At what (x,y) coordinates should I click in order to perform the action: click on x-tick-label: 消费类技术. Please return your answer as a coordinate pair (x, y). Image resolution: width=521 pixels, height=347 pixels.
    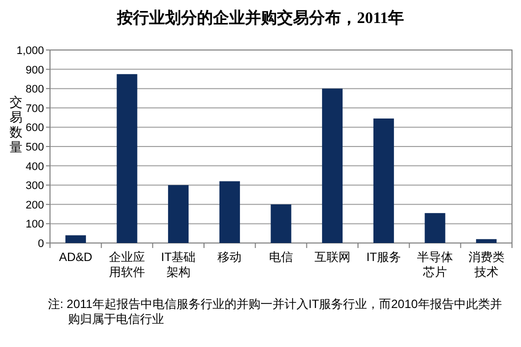
    Looking at the image, I should click on (486, 264).